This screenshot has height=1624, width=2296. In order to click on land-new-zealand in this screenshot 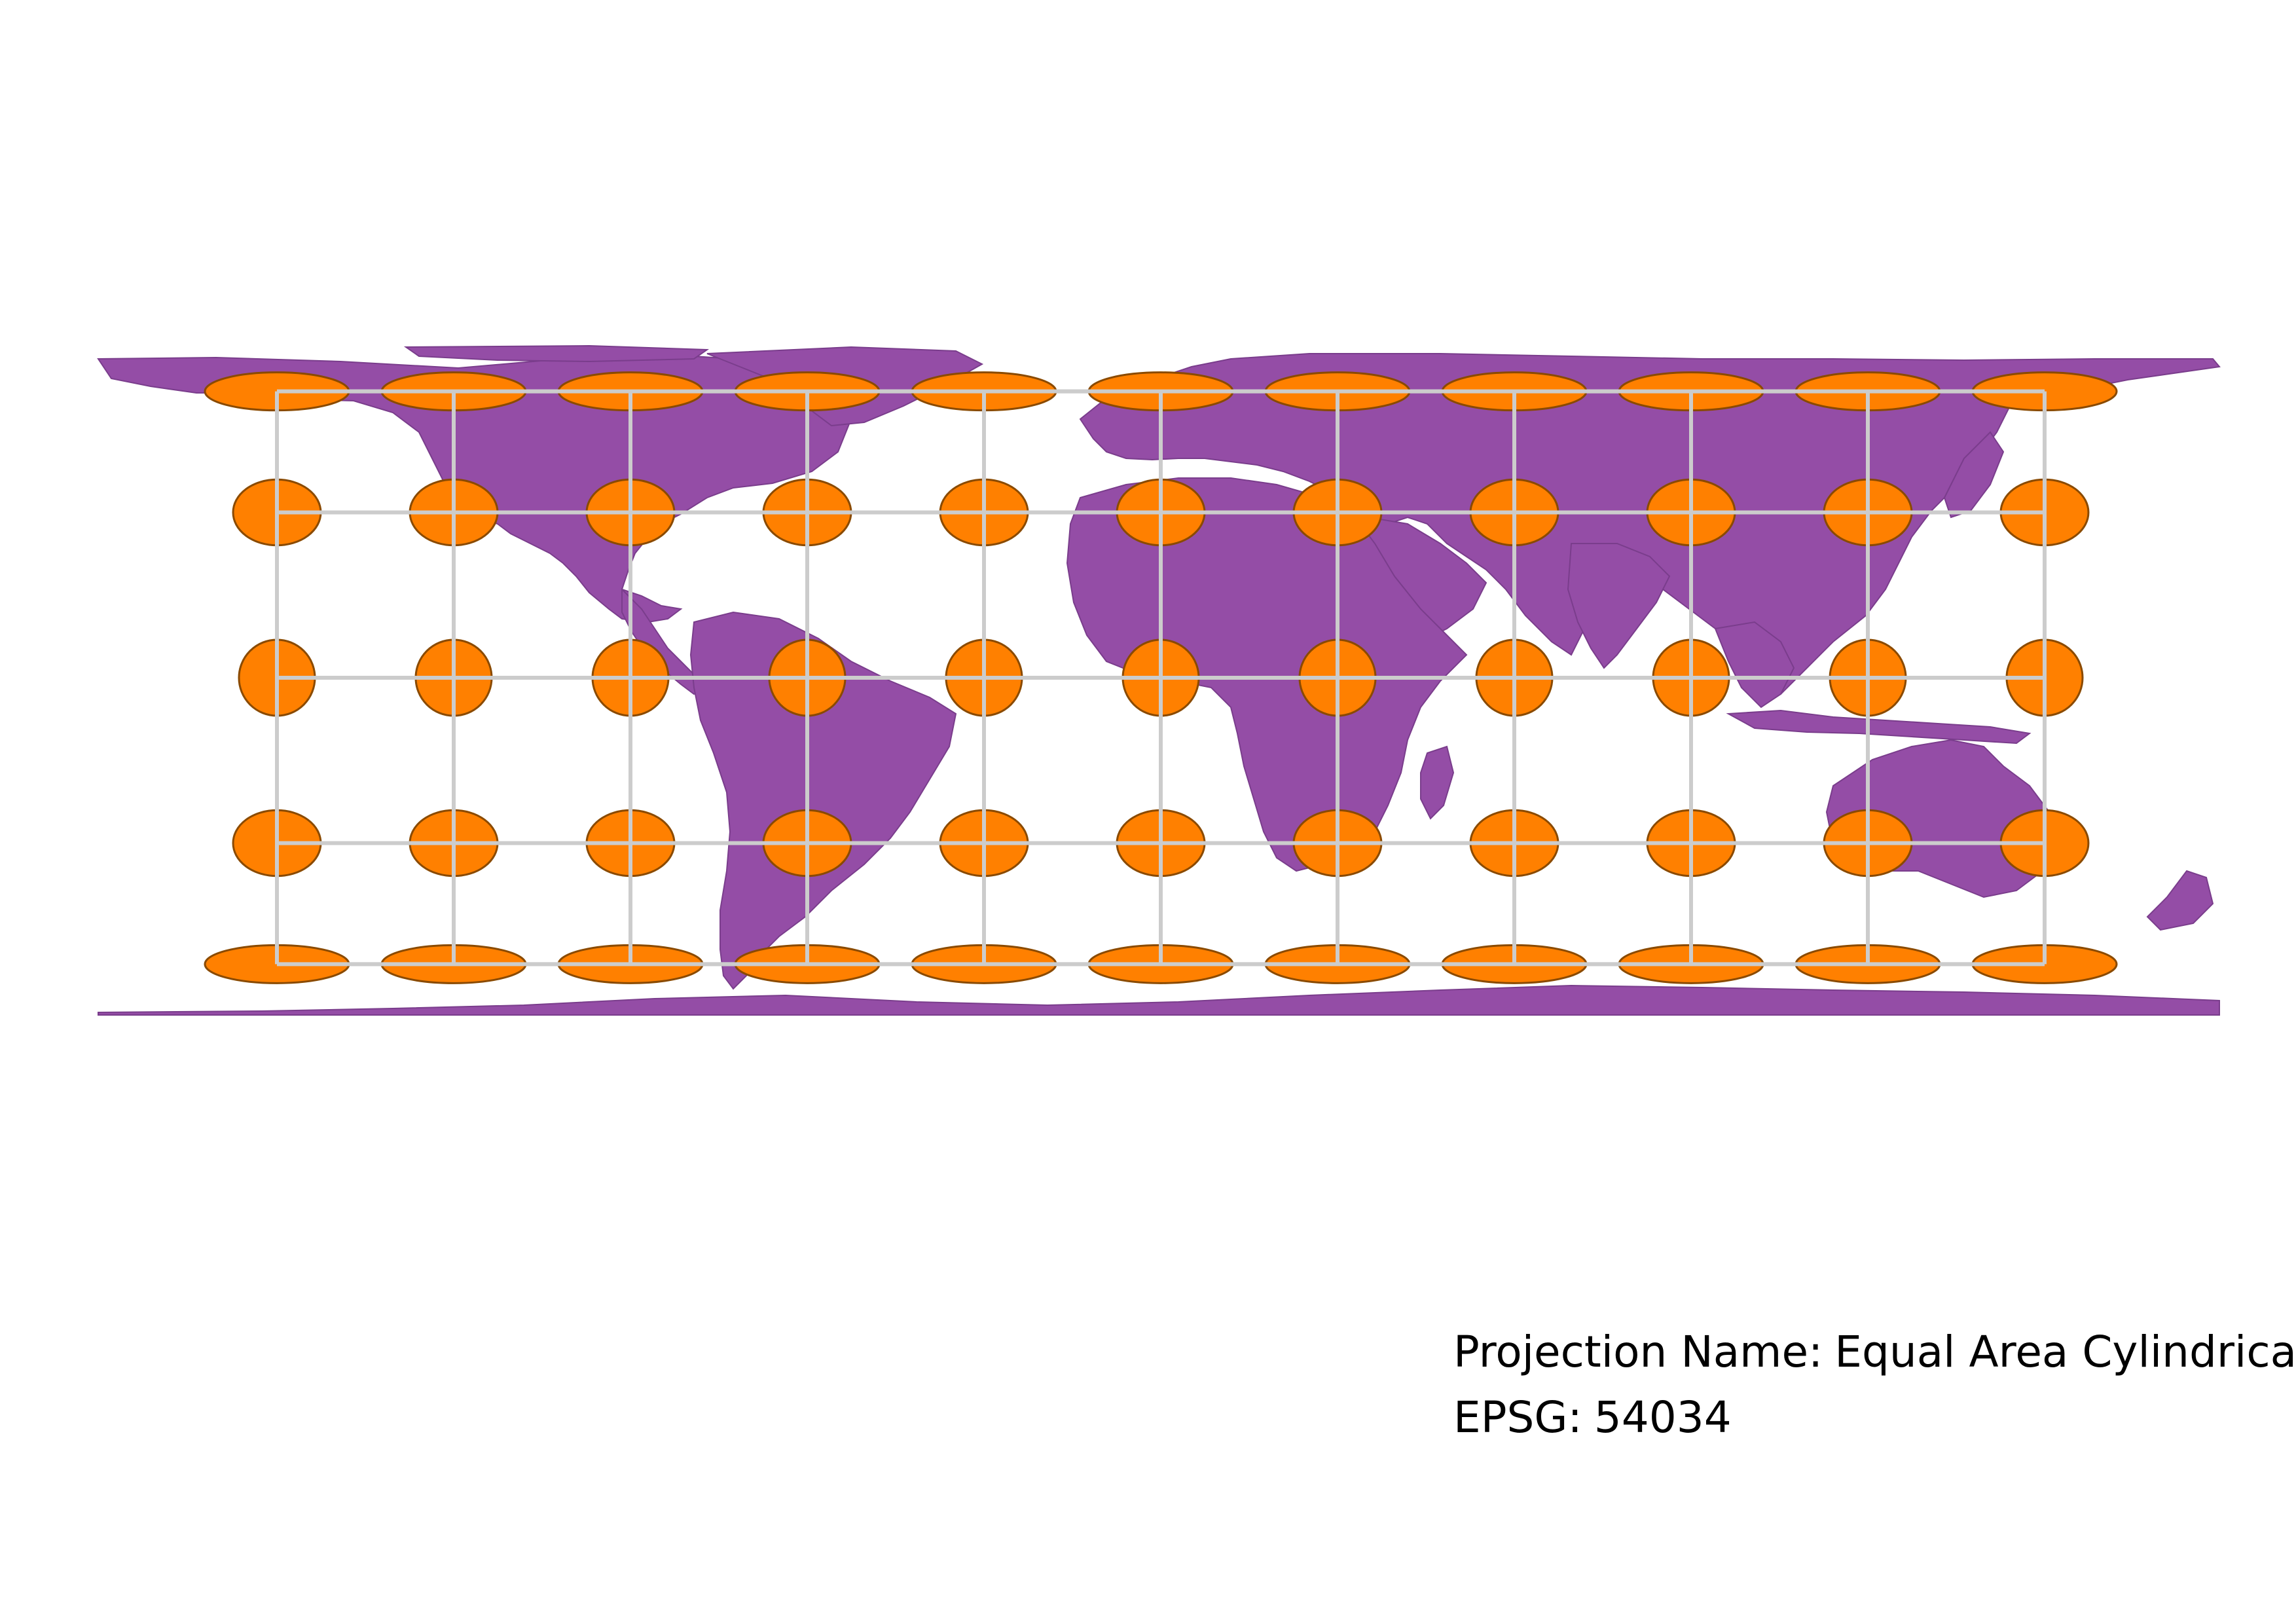, I will do `click(2180, 900)`.